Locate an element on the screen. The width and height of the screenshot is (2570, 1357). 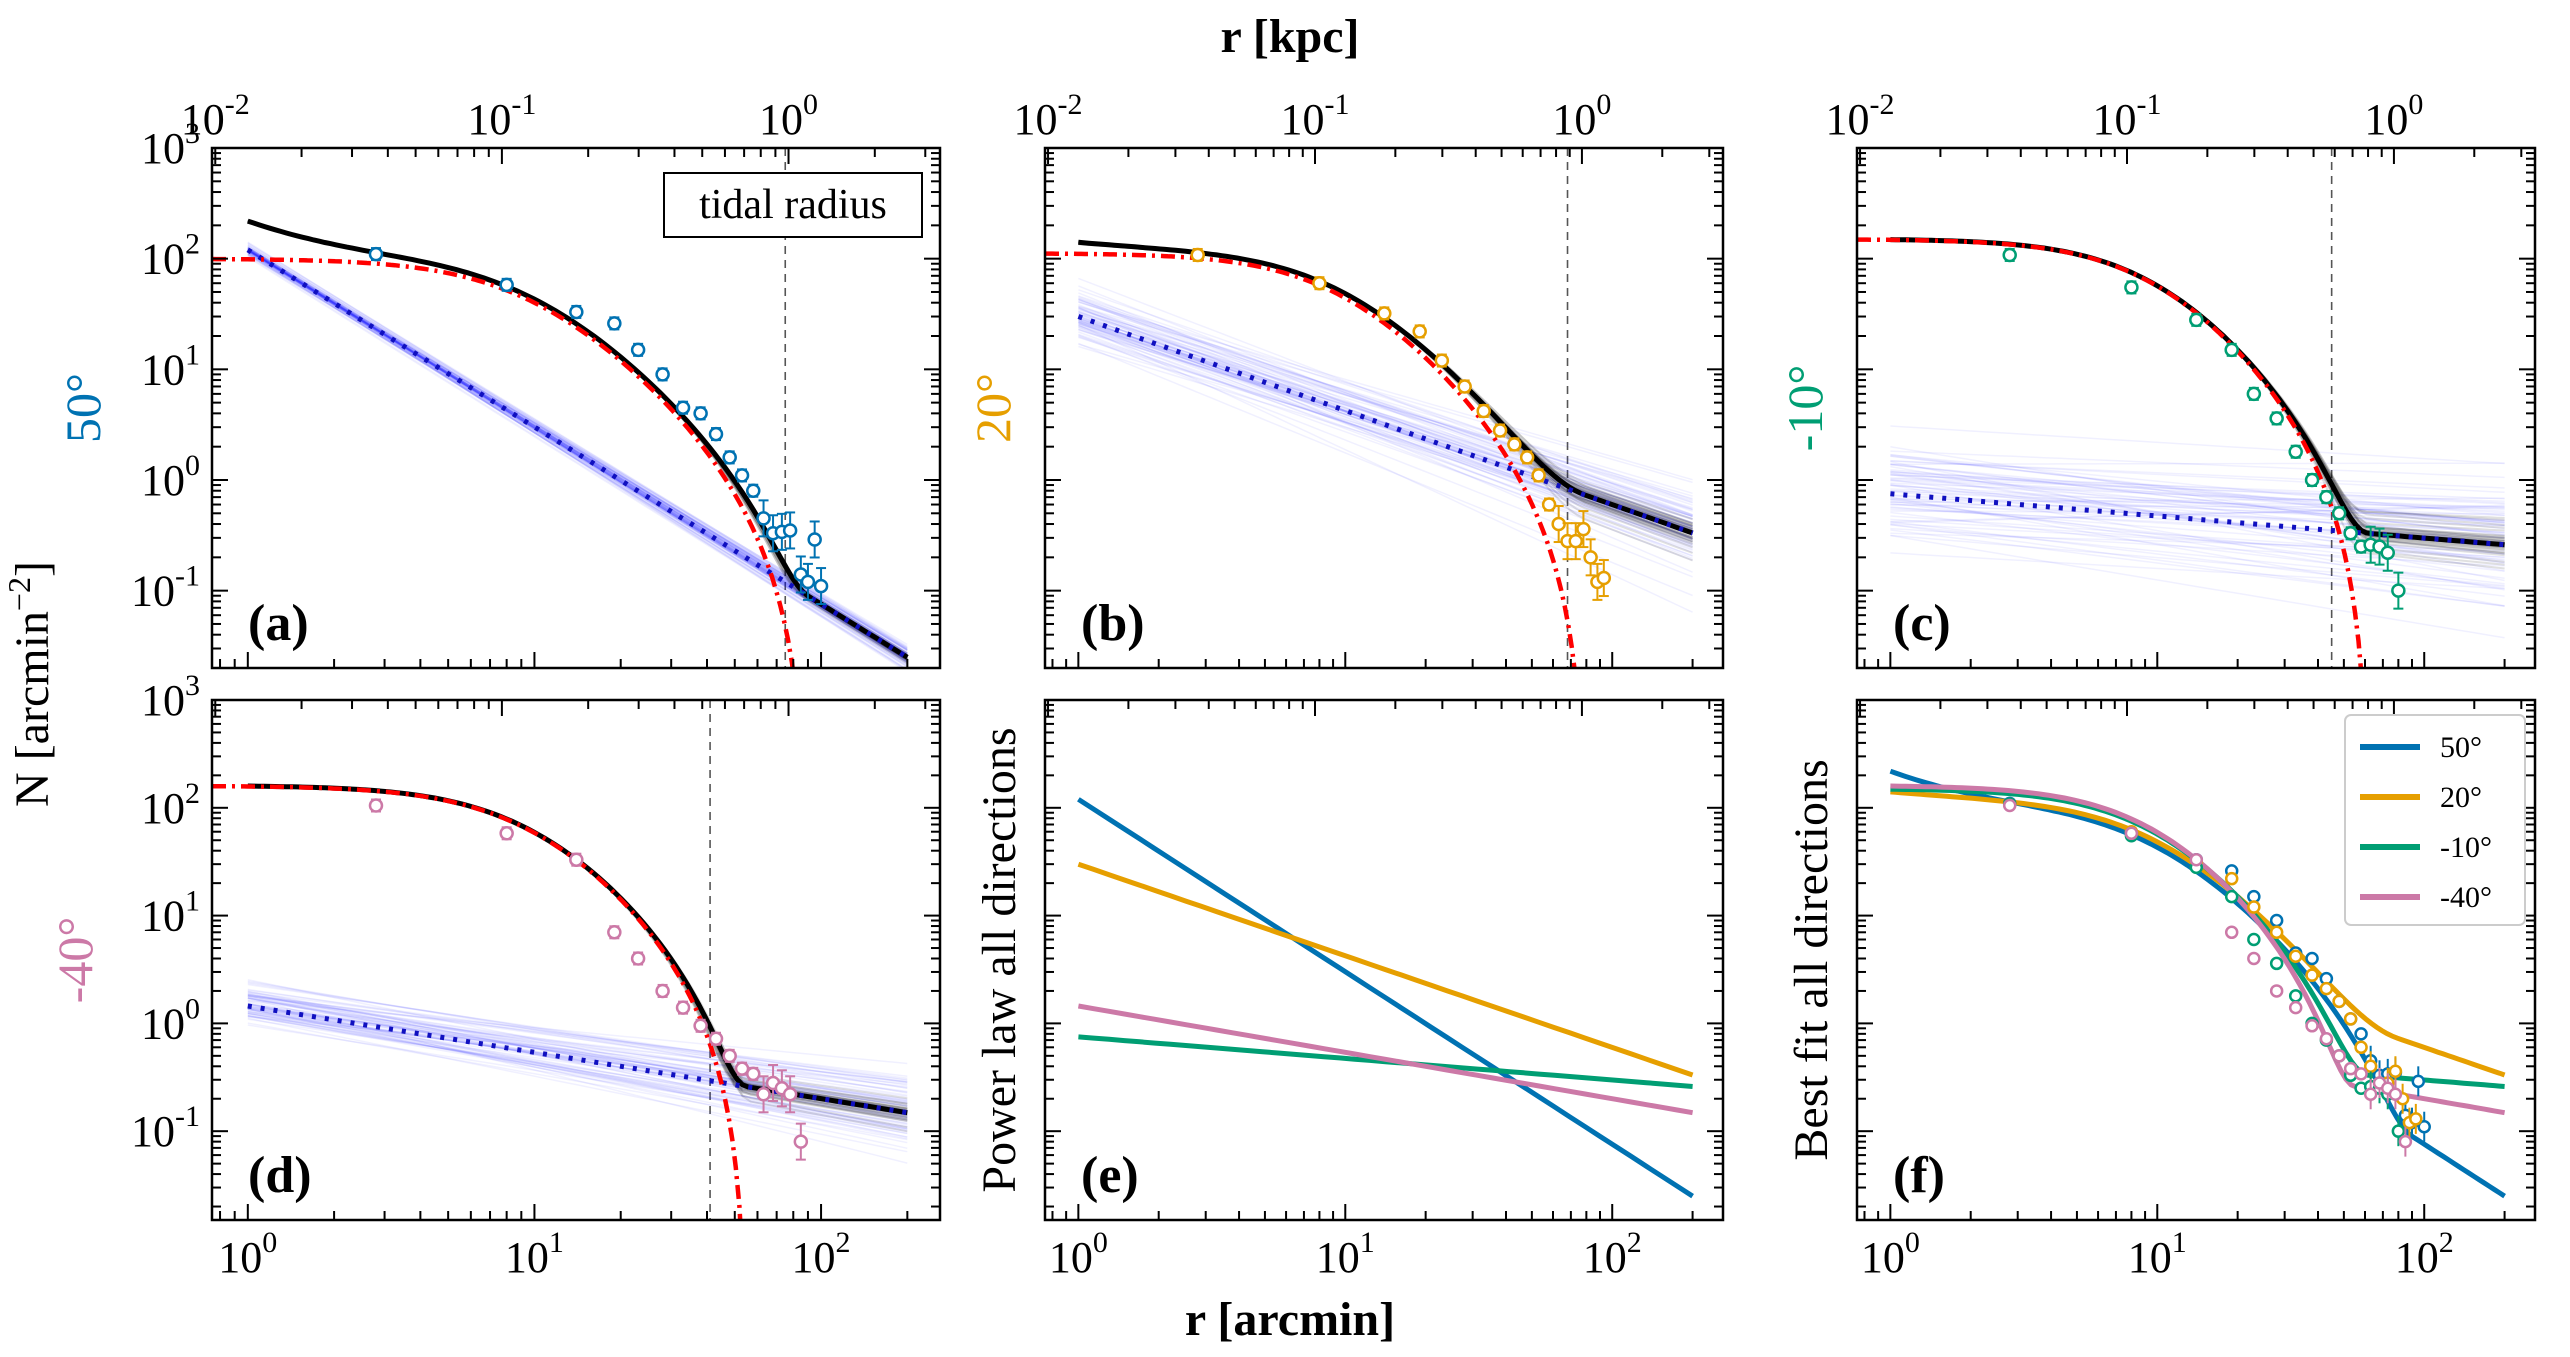
panel-b-20deg: 10-2 10-1 100 (b) is located at coordinates (1369, 379).